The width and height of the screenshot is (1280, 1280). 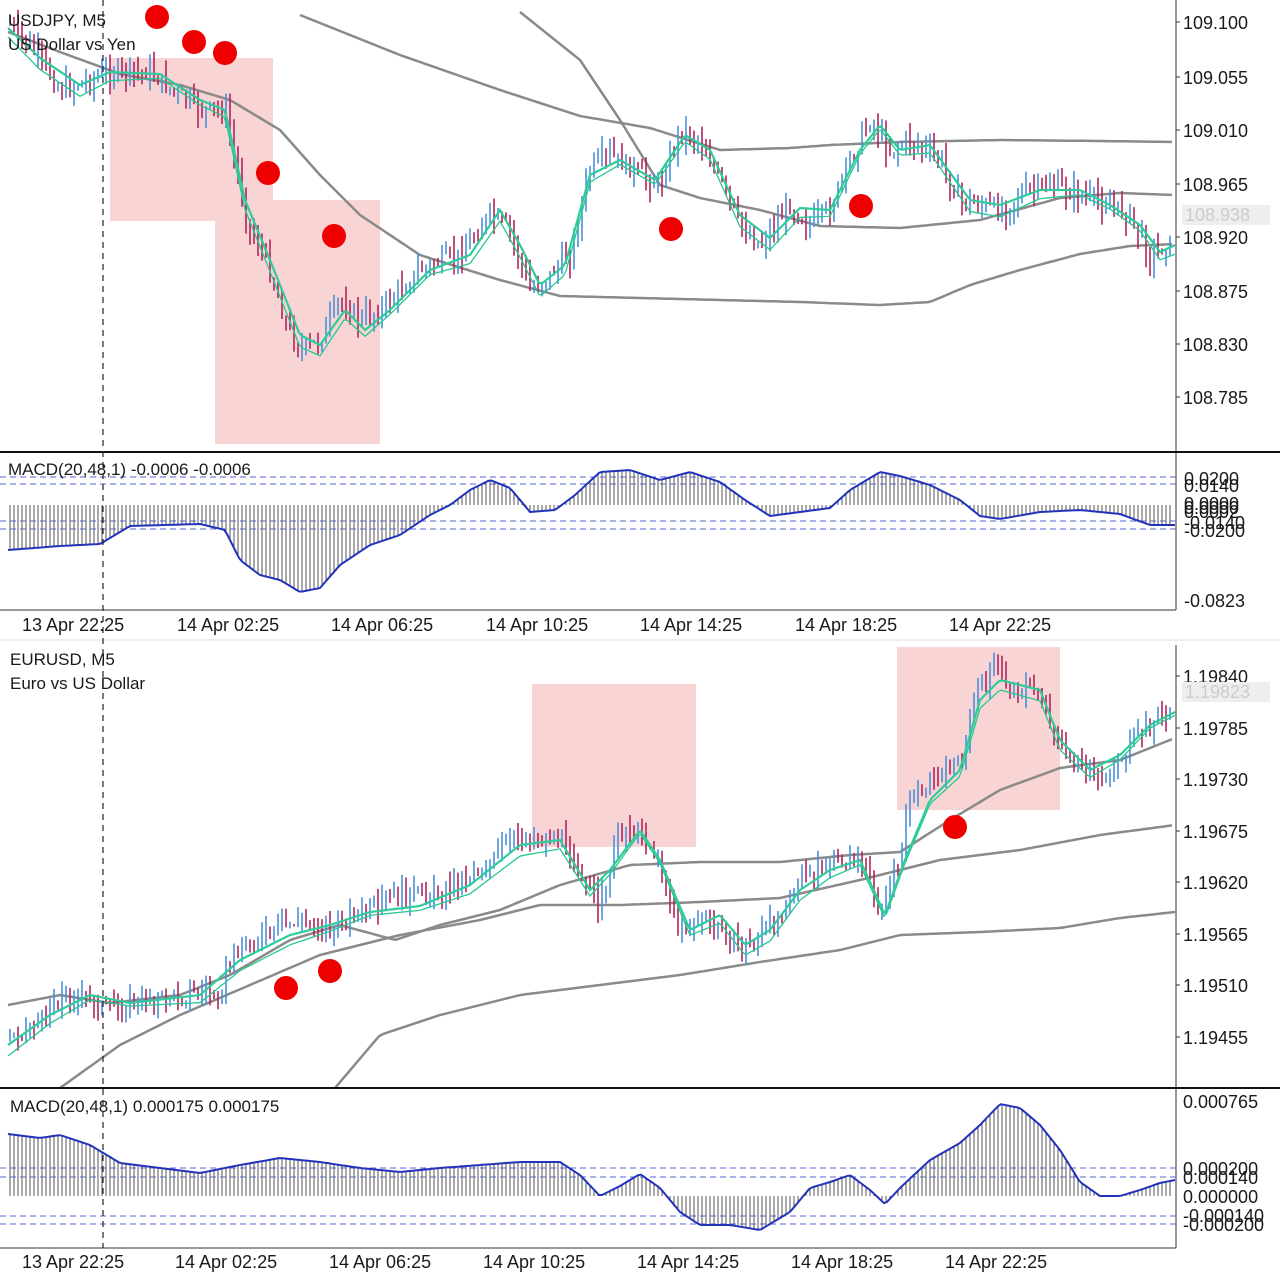 I want to click on macd-tick: 0.000000, so click(x=1220, y=1197).